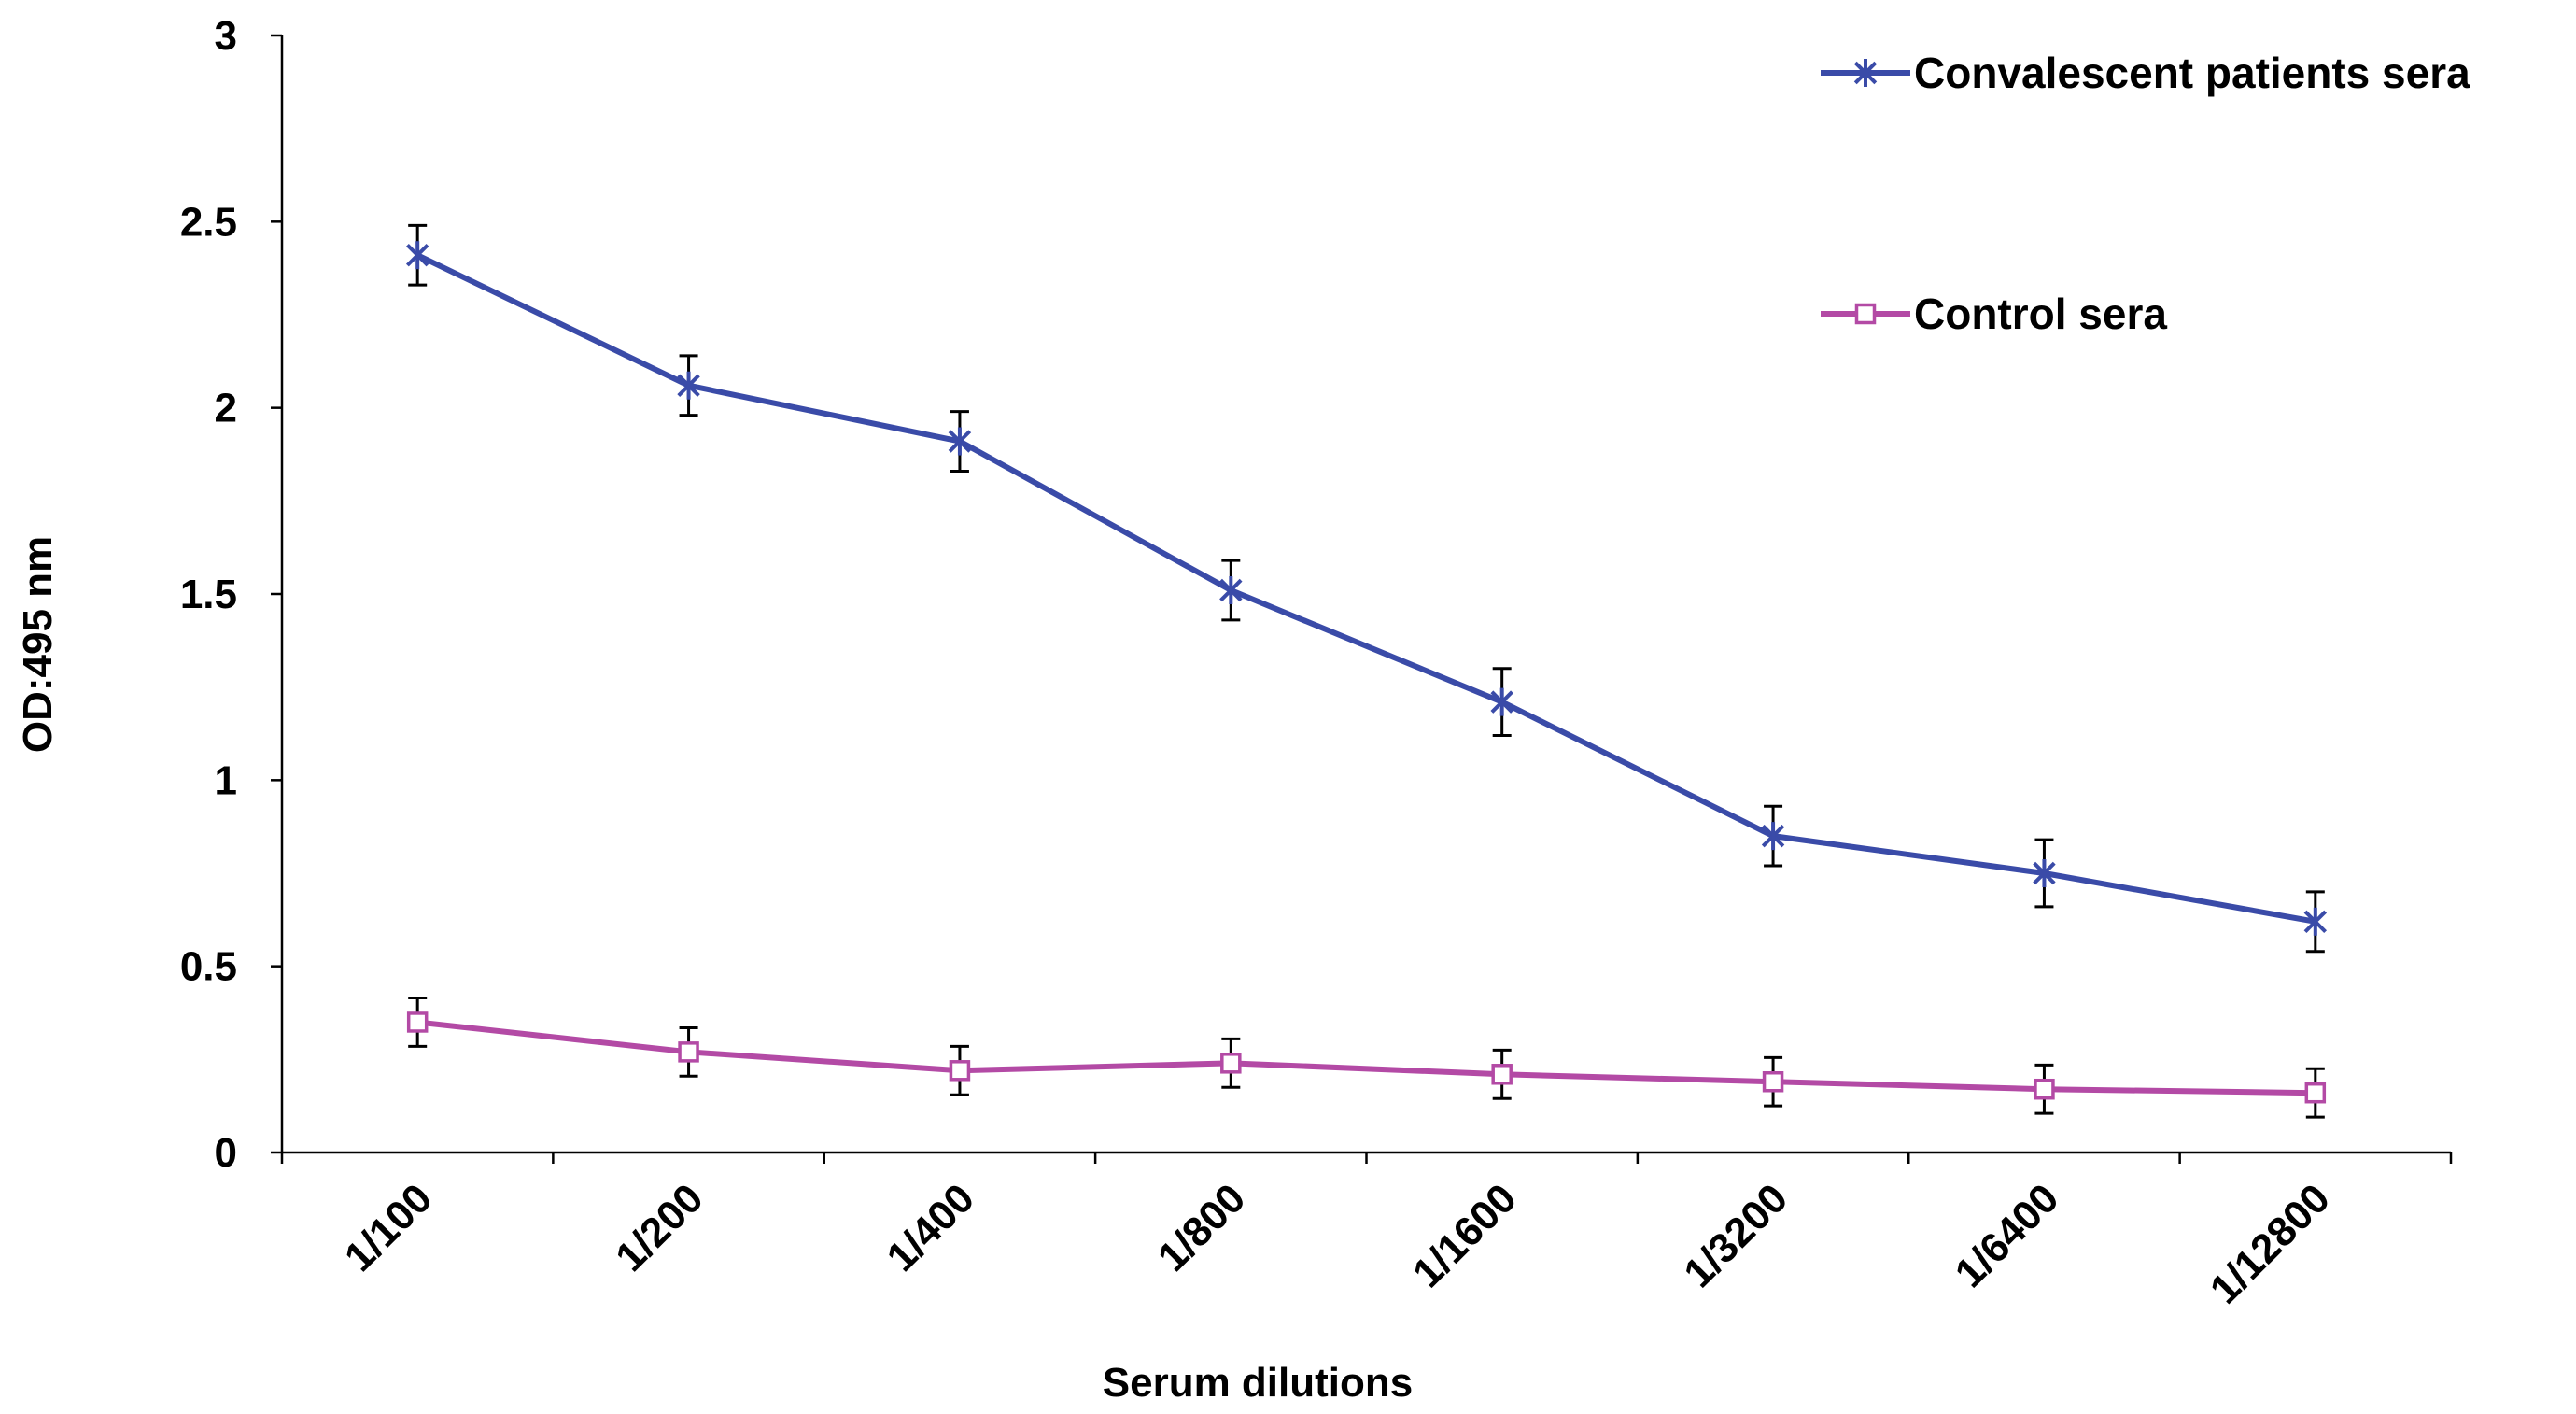  I want to click on x-tick-label: 1/6400, so click(2007, 1235).